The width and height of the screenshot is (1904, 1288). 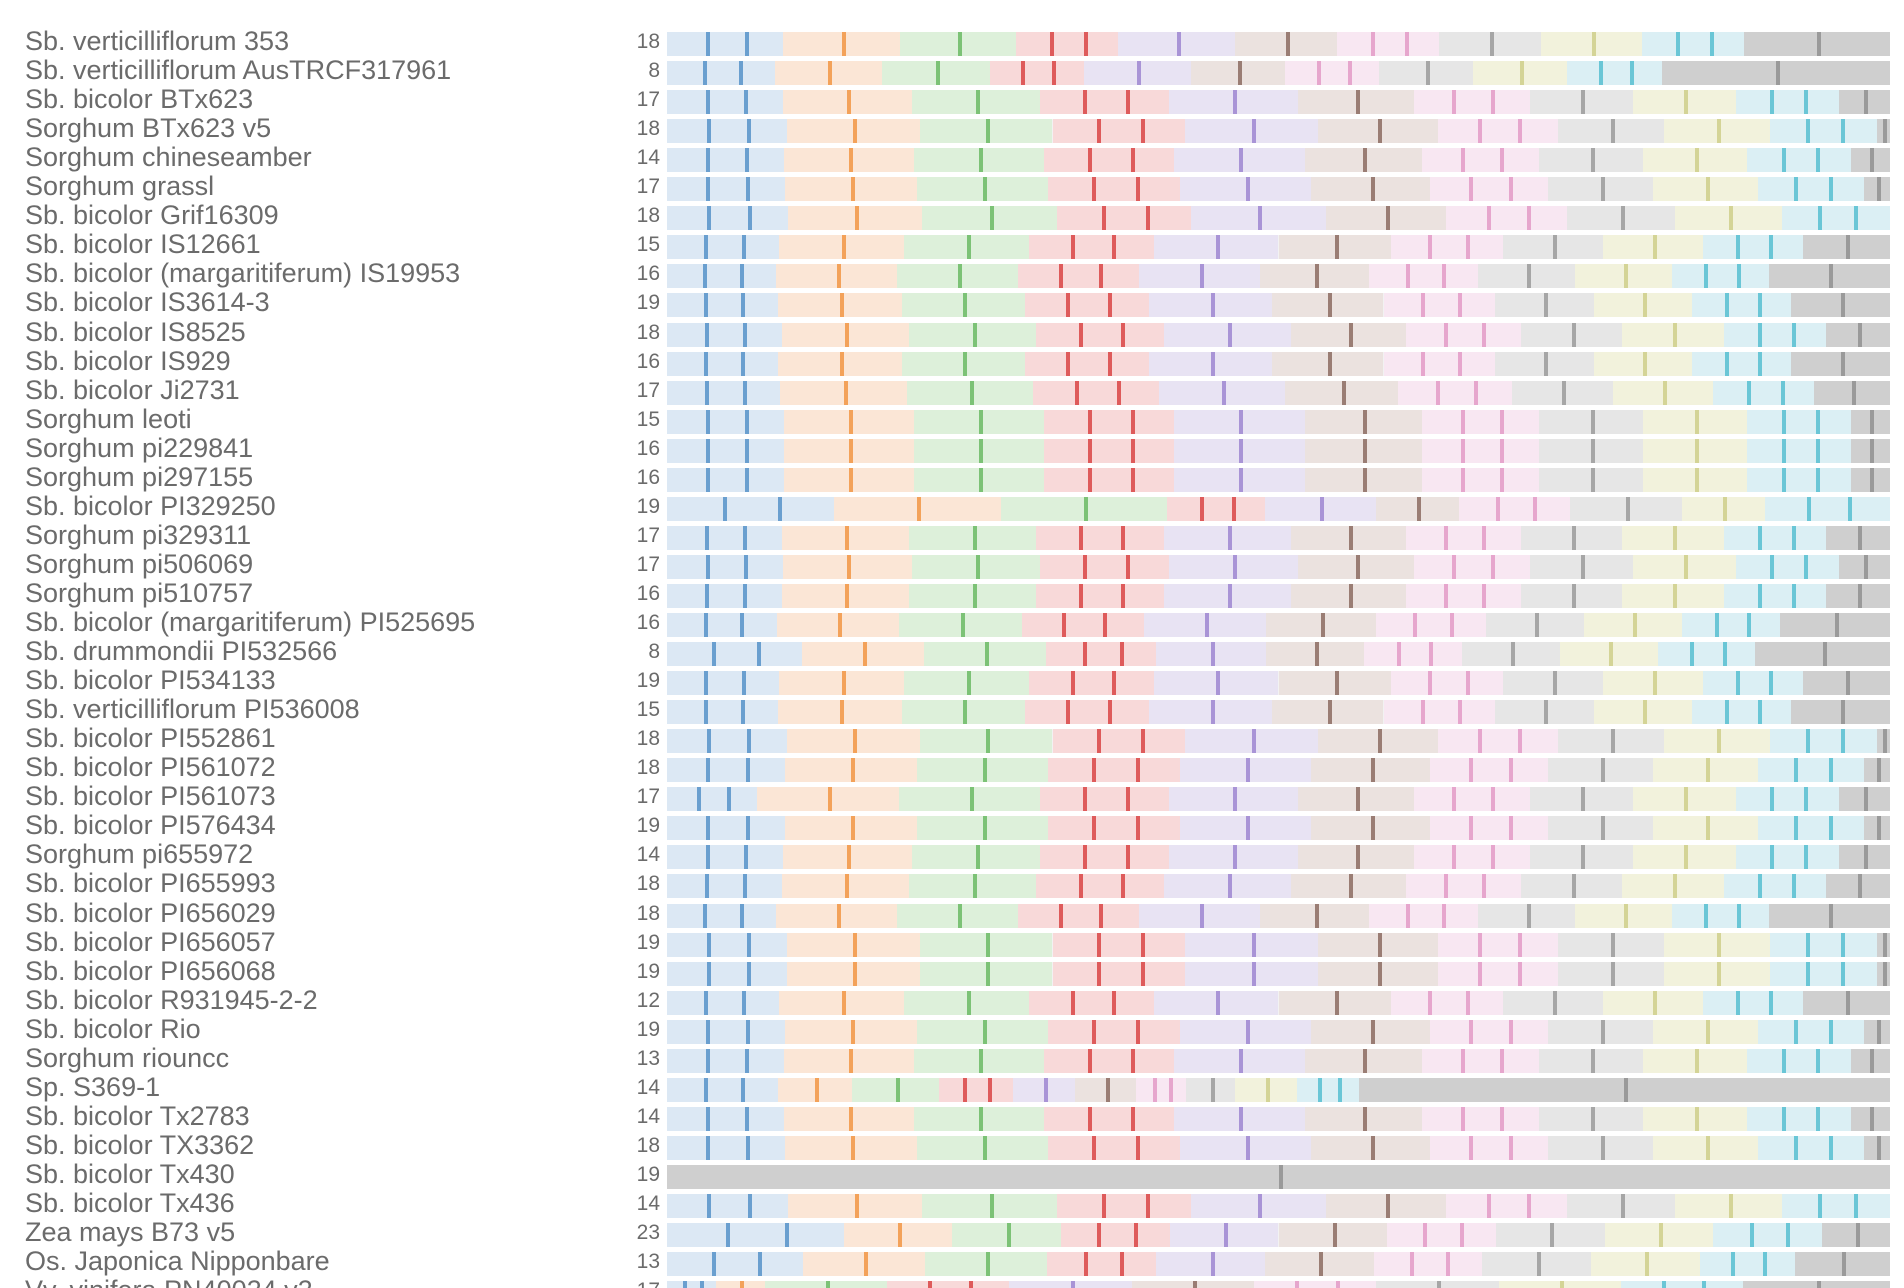 I want to click on row-label: Sb. bicolor Ji2731, so click(x=132, y=389).